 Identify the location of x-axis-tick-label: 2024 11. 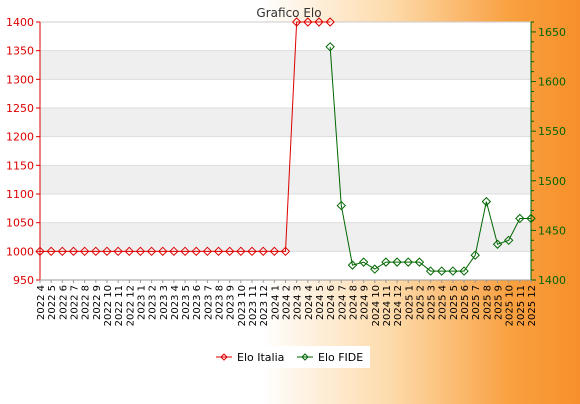
(387, 305).